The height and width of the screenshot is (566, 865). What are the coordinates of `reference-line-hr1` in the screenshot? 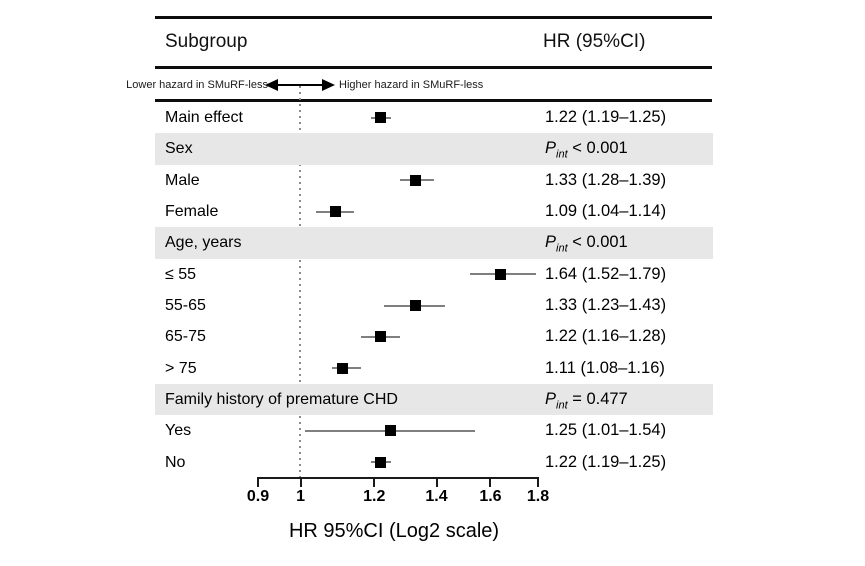 It's located at (300, 282).